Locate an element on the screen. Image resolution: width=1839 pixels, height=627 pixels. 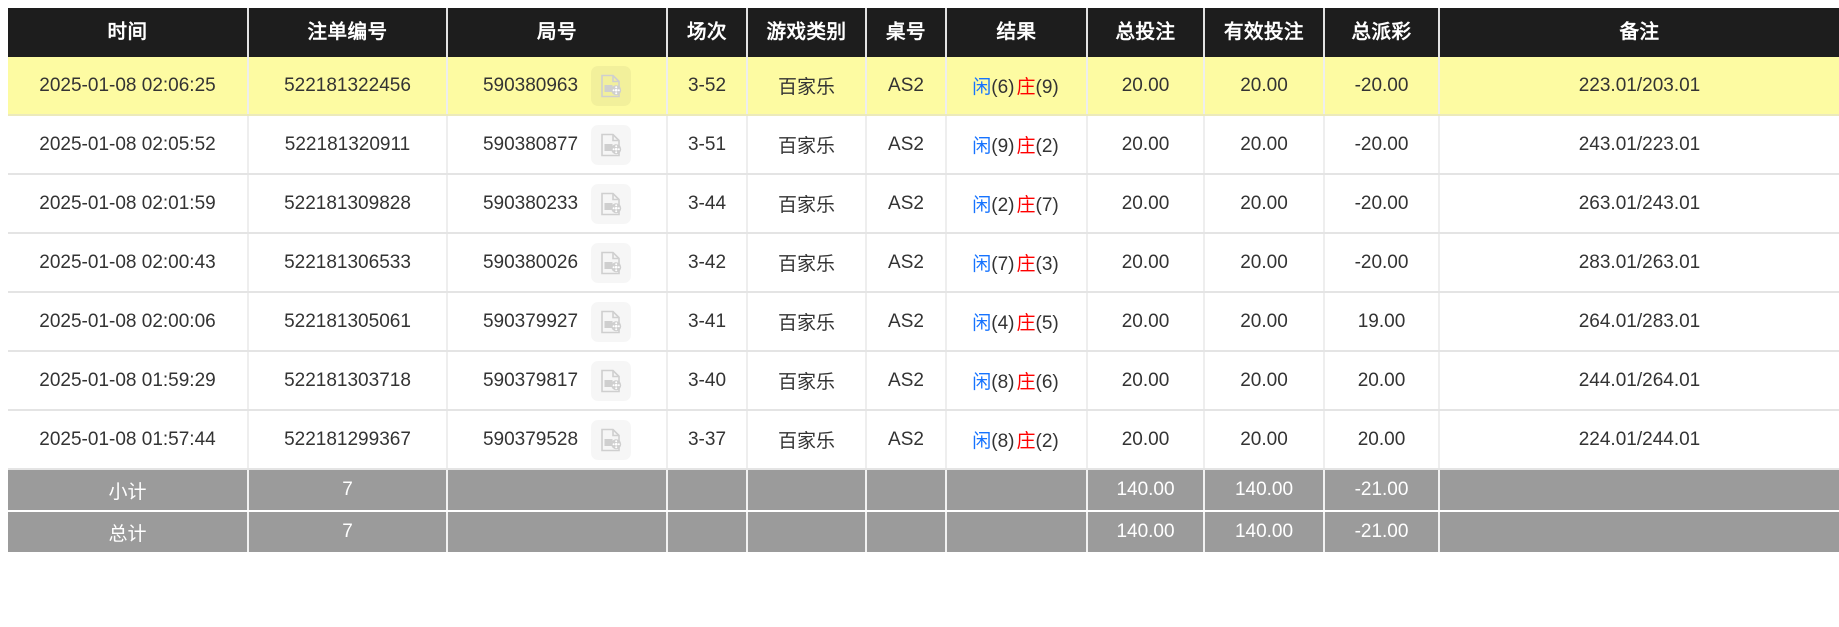
cell-result: 闲(8) 庄(6) is located at coordinates (1017, 381).